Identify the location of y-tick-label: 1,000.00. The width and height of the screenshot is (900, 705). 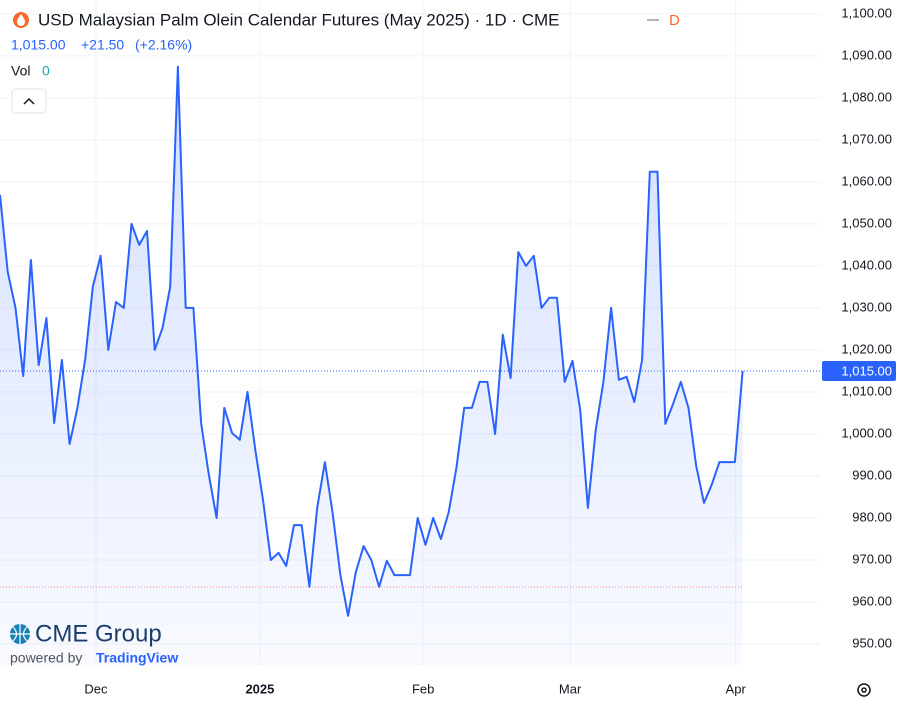
(866, 432).